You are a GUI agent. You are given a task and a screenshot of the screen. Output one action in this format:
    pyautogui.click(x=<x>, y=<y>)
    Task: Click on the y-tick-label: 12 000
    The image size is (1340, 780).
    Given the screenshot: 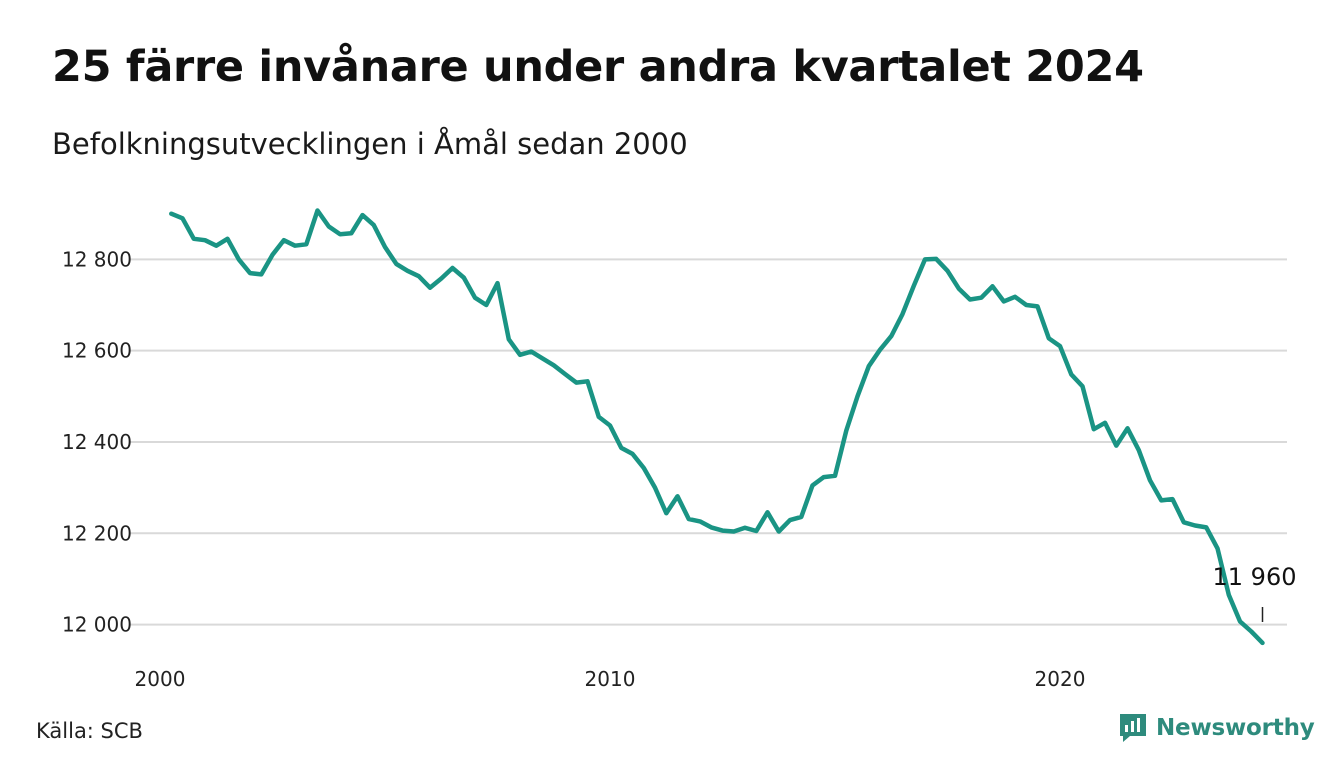 What is the action you would take?
    pyautogui.click(x=97, y=625)
    